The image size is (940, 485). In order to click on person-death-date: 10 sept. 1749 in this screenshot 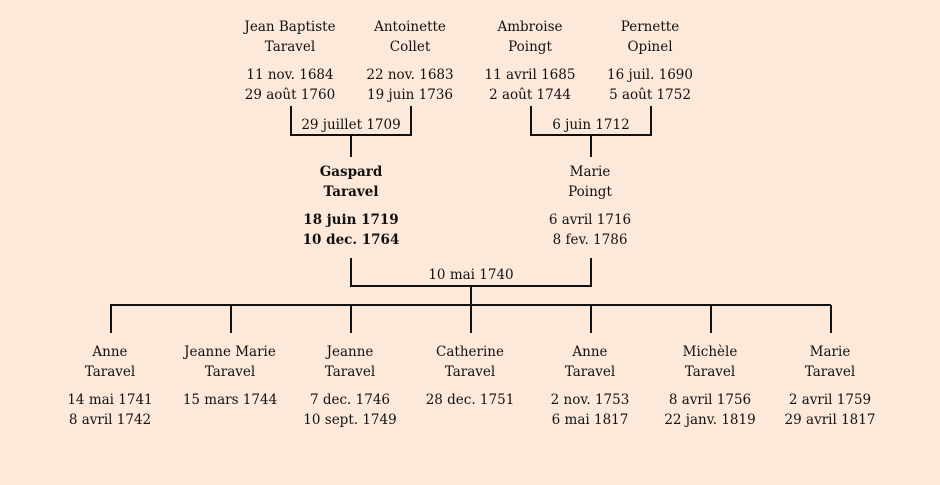, I will do `click(350, 420)`.